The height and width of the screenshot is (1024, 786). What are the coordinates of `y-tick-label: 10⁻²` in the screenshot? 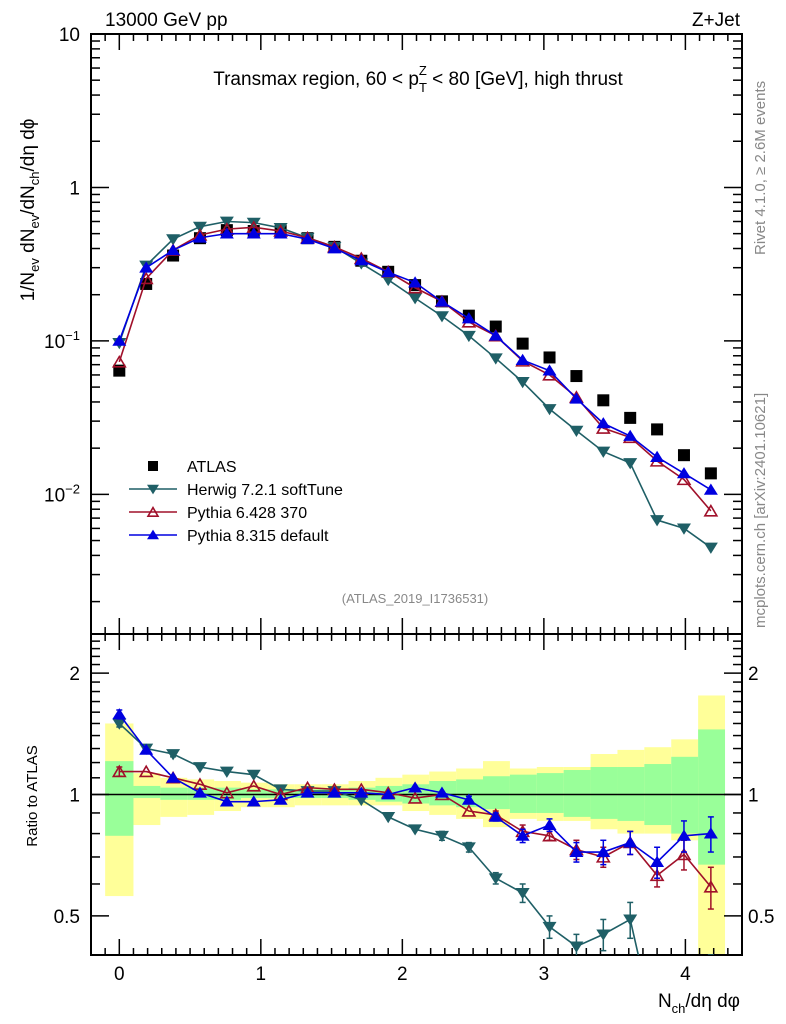 It's located at (62, 493).